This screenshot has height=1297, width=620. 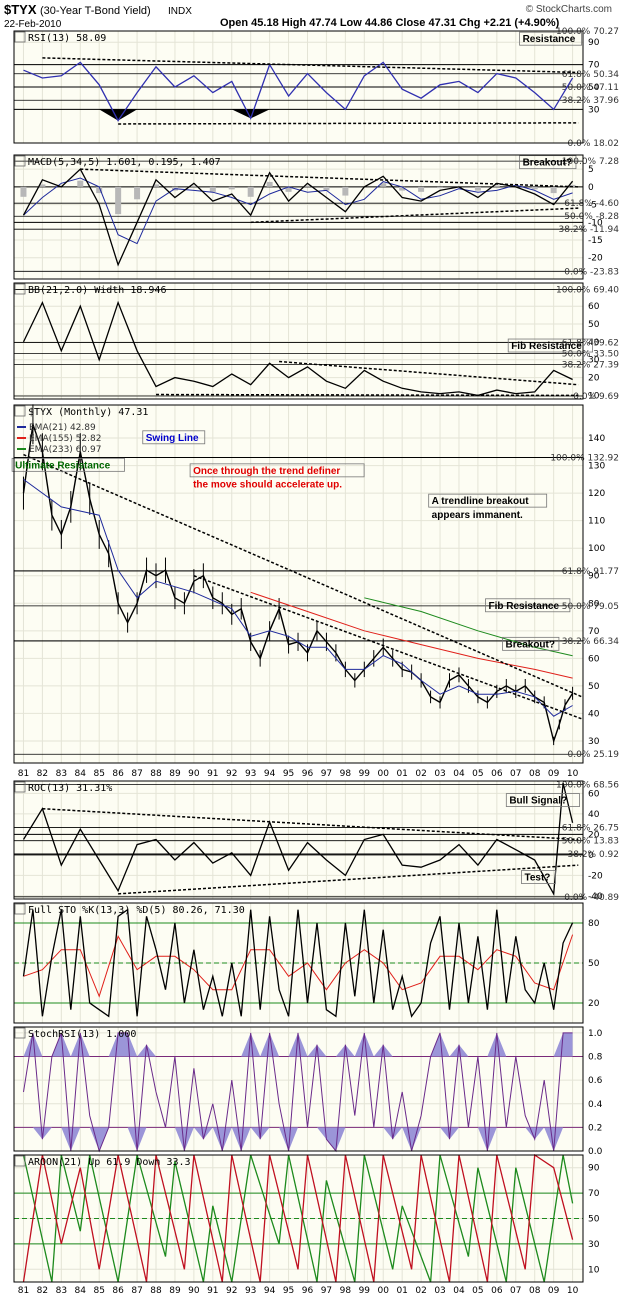 What do you see at coordinates (497, 774) in the screenshot?
I see `x-axis-label: 06` at bounding box center [497, 774].